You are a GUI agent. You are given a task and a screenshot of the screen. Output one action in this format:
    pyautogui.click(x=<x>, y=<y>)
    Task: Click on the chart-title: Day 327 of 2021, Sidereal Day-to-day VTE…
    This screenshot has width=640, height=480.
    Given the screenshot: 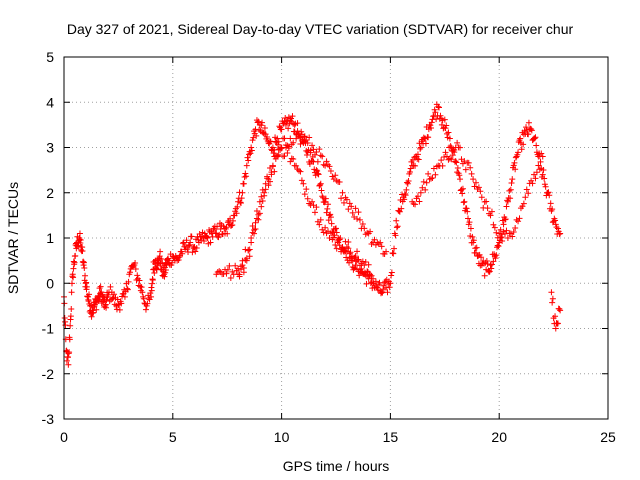 What is the action you would take?
    pyautogui.click(x=320, y=29)
    